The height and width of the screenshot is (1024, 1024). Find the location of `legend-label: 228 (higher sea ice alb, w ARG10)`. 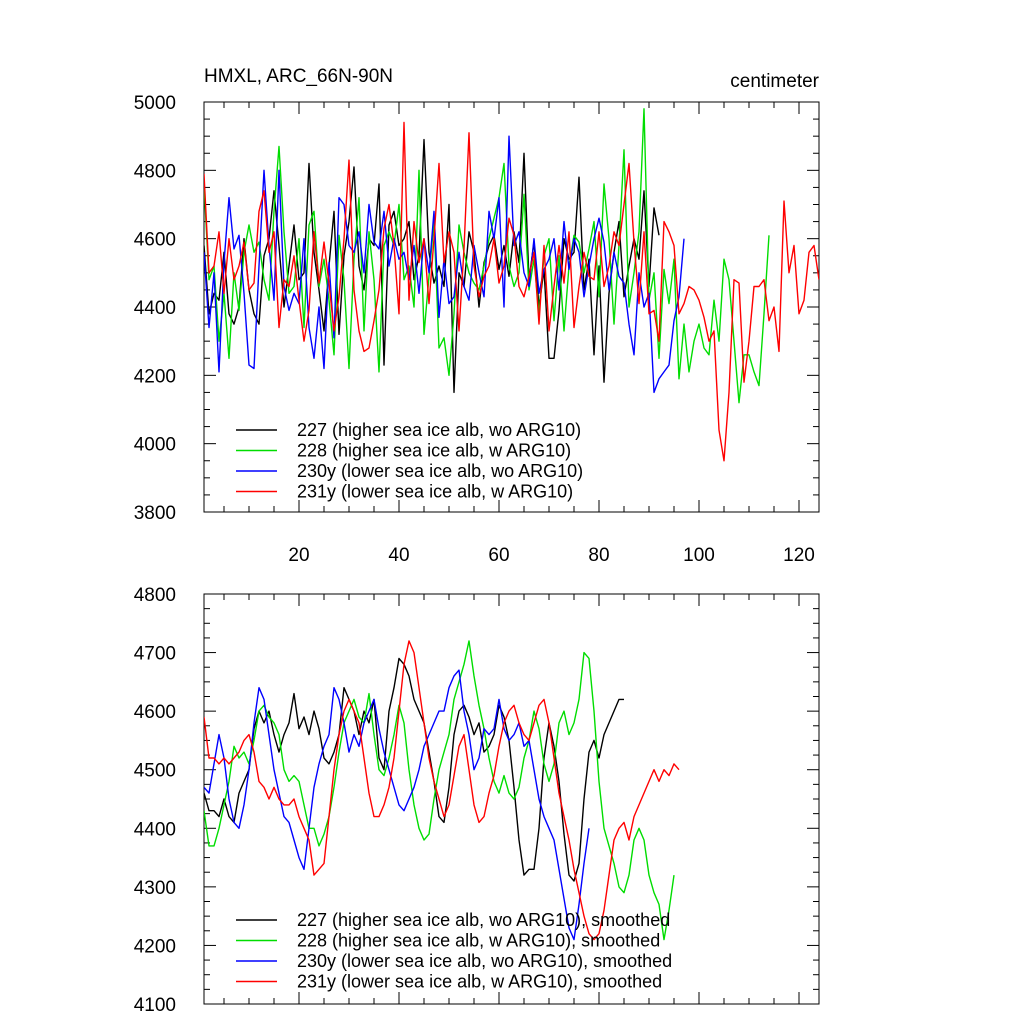

legend-label: 228 (higher sea ice alb, w ARG10) is located at coordinates (434, 451).